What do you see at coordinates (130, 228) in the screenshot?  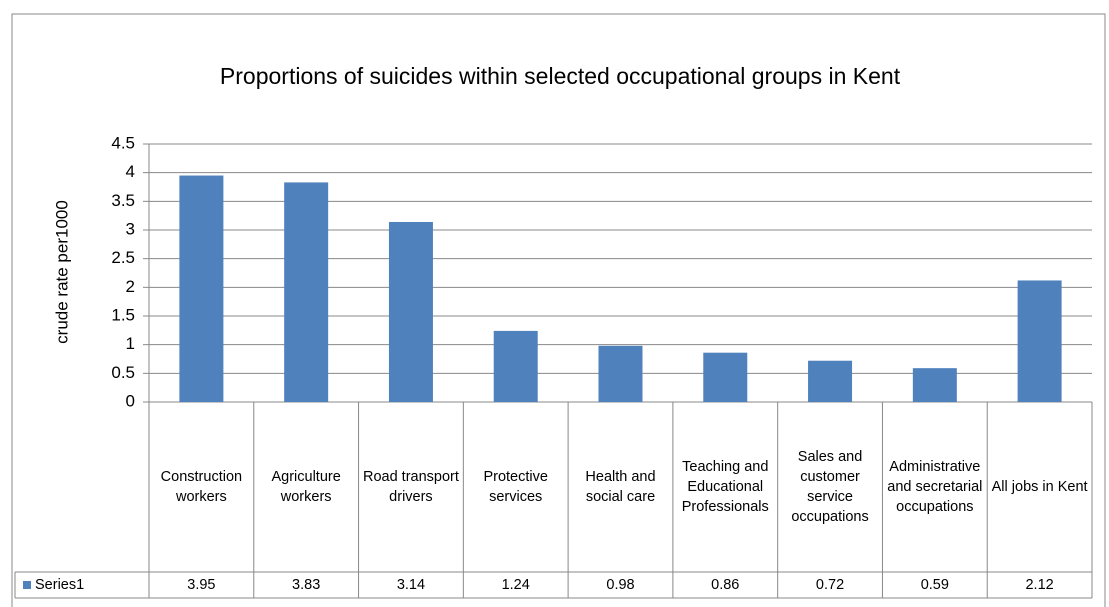 I see `y-tick-label: 3` at bounding box center [130, 228].